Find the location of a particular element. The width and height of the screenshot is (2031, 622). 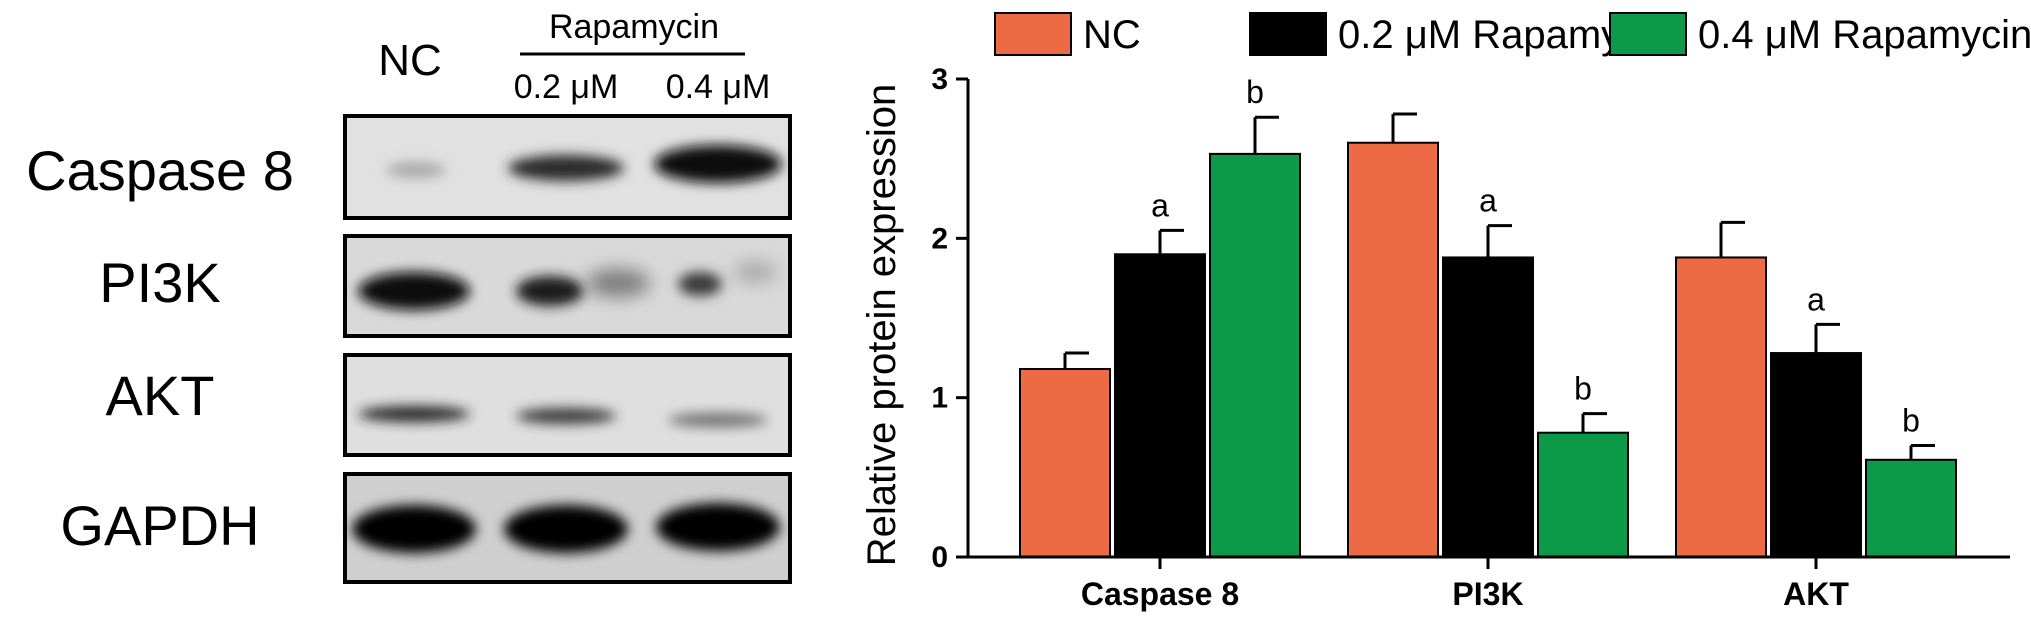

y-tick-label: 3 is located at coordinates (939, 79).